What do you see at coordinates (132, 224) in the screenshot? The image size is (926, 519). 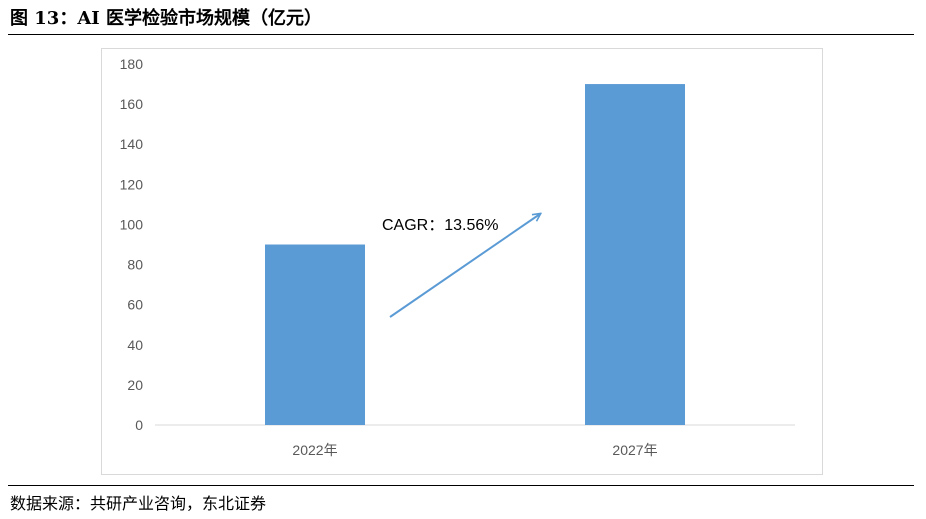 I see `y-tick-label: 100` at bounding box center [132, 224].